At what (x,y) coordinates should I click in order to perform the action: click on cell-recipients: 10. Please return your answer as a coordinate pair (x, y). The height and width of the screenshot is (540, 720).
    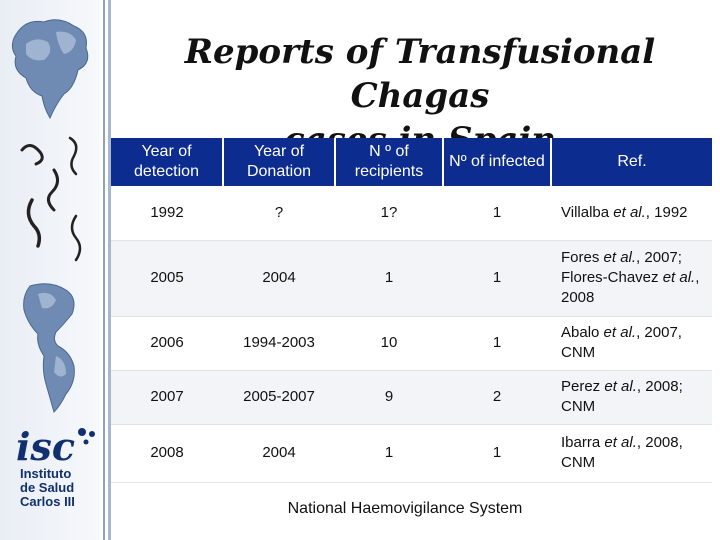
    Looking at the image, I should click on (389, 343).